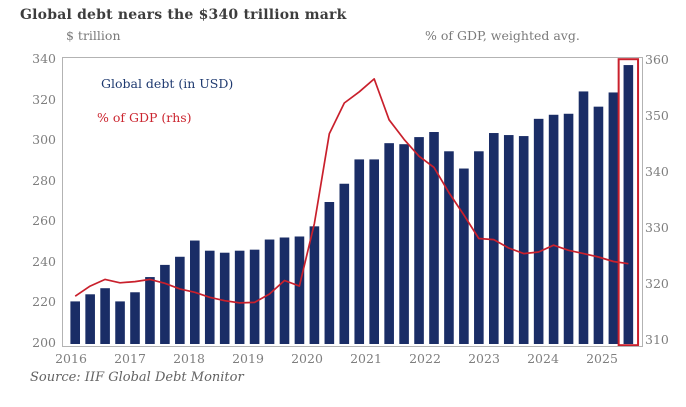 The height and width of the screenshot is (407, 686). I want to click on left-axis-tick-label: 300, so click(44, 139).